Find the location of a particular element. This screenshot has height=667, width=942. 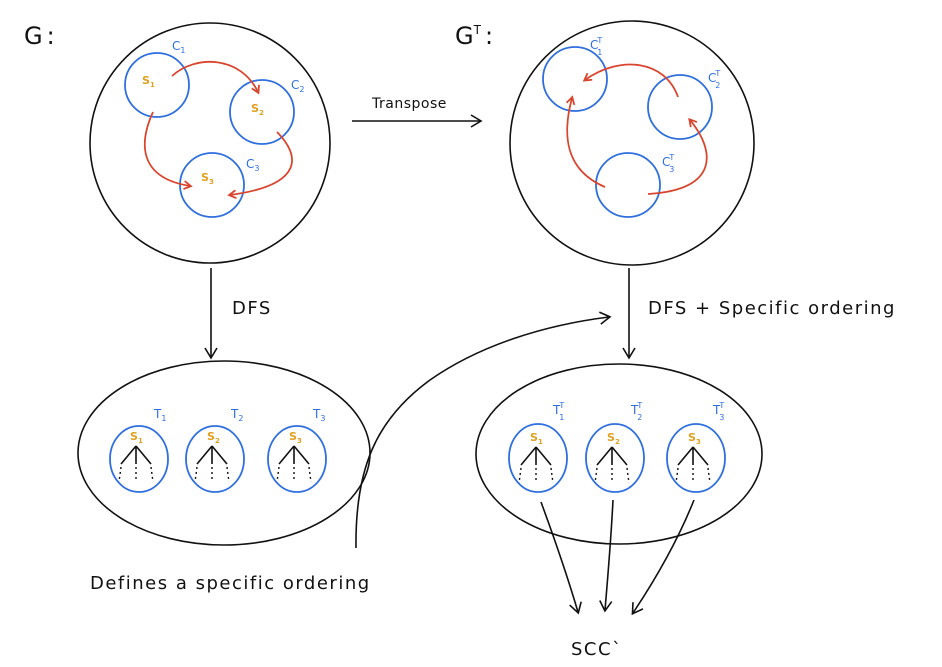

tree-t3-ellipse is located at coordinates (297, 459).